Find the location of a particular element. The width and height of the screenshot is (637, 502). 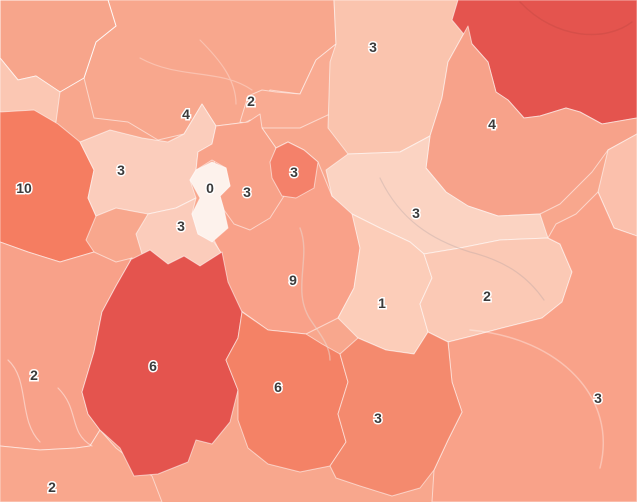

region-central is located at coordinates (240, 172).